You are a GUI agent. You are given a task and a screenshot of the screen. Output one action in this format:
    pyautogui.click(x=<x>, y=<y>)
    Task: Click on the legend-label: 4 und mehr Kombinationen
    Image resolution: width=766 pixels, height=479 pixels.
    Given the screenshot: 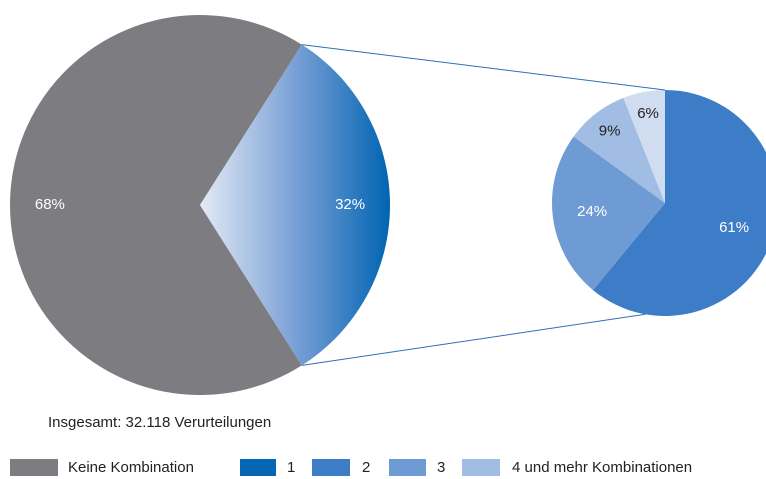 What is the action you would take?
    pyautogui.click(x=602, y=467)
    